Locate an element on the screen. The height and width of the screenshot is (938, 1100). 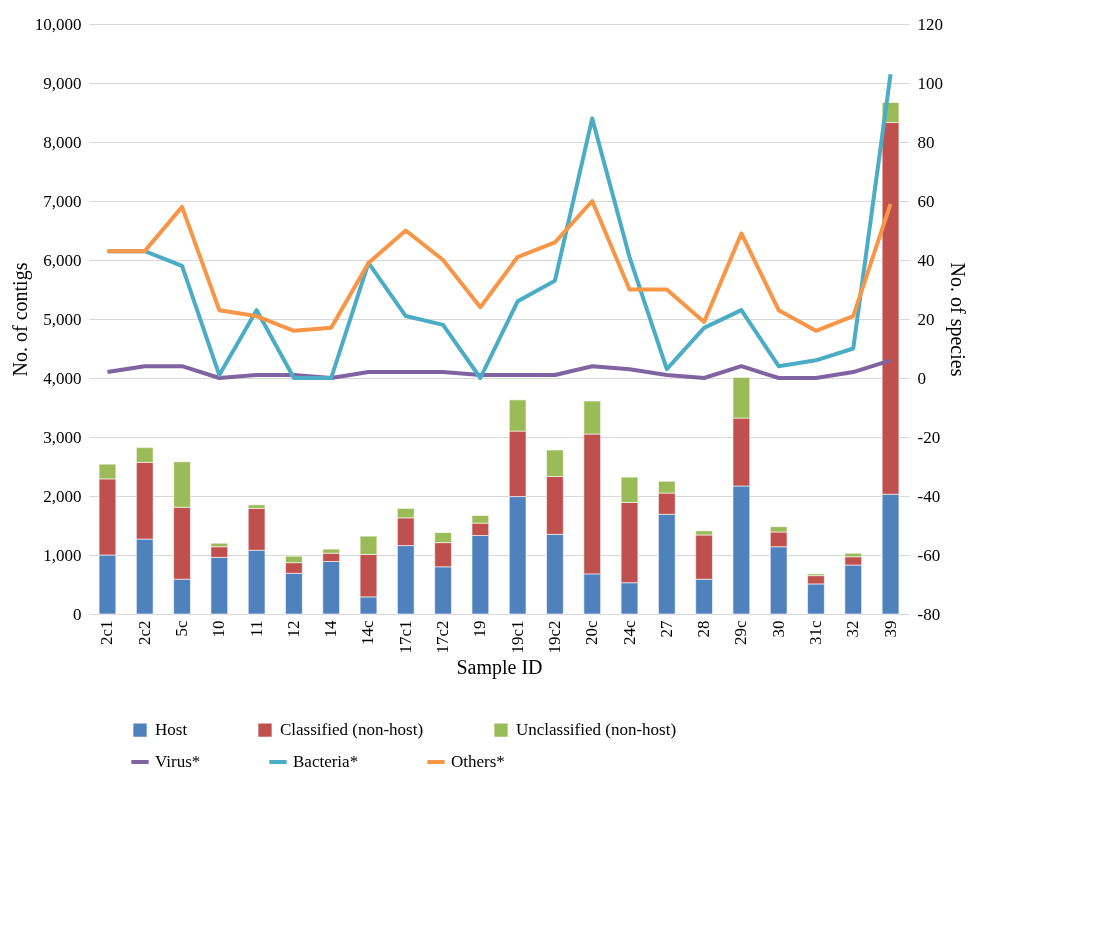
legend-label: Virus* is located at coordinates (178, 761).